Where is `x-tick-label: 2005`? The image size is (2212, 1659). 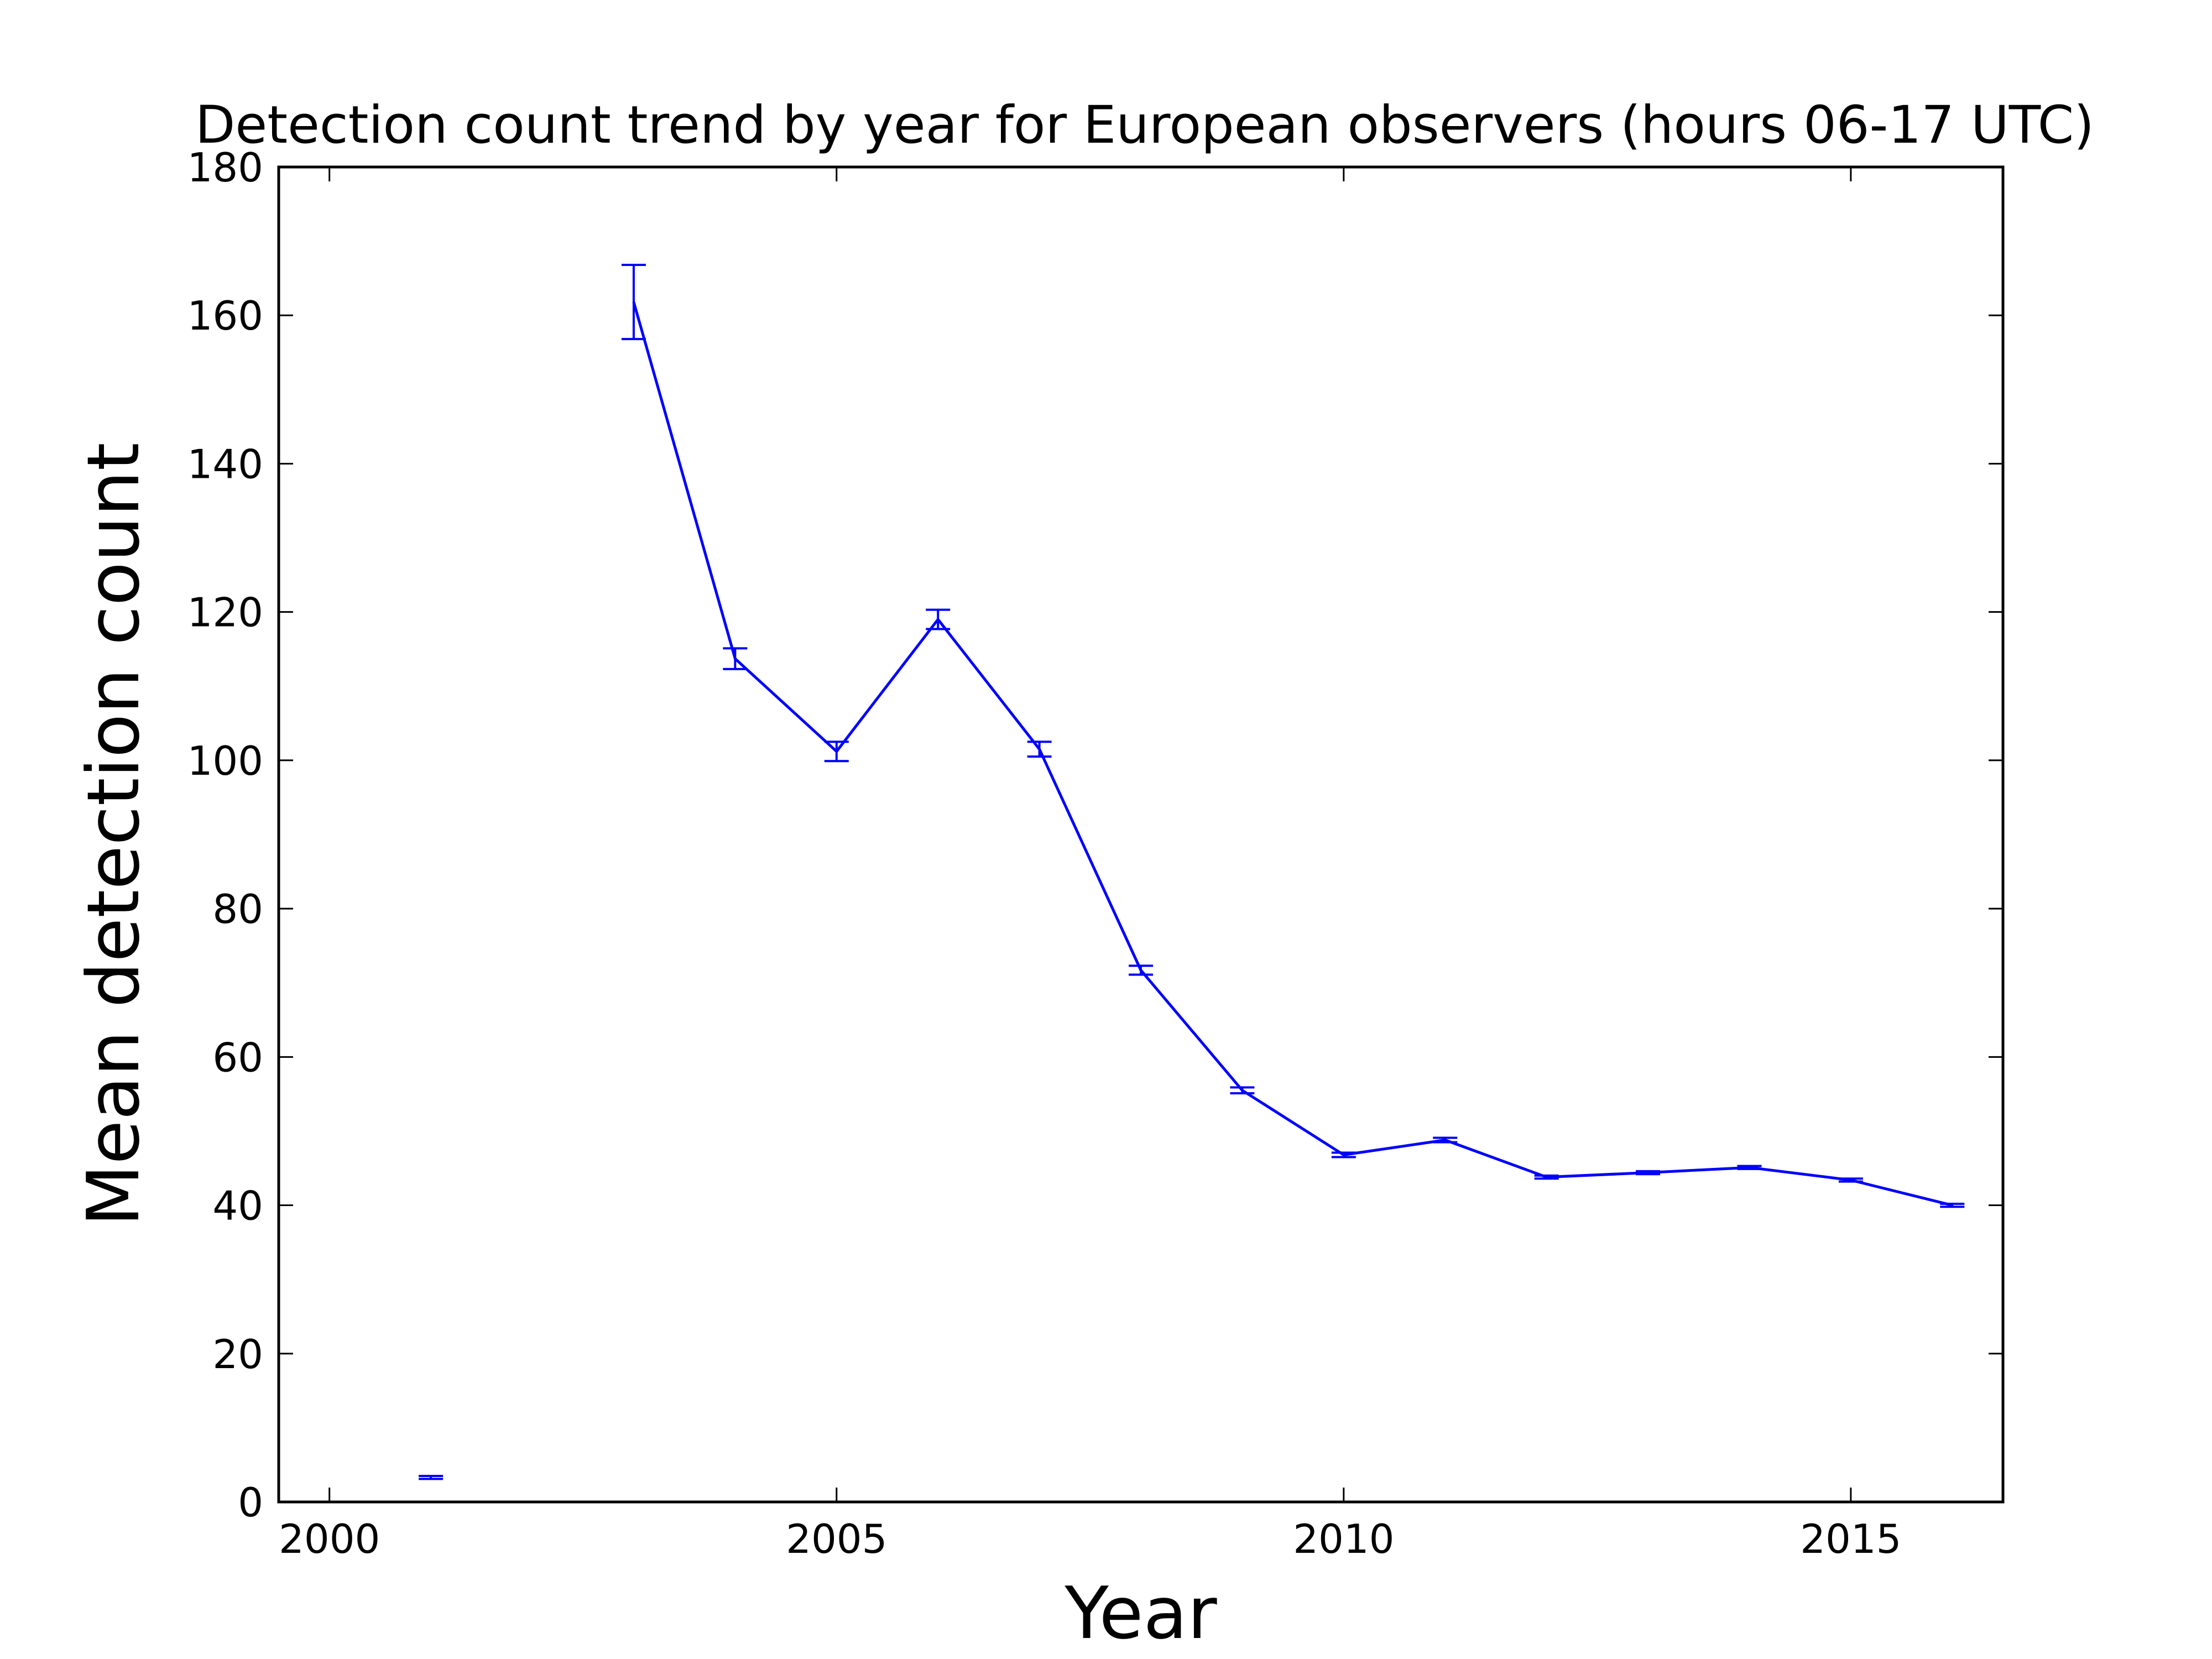
x-tick-label: 2005 is located at coordinates (836, 1539).